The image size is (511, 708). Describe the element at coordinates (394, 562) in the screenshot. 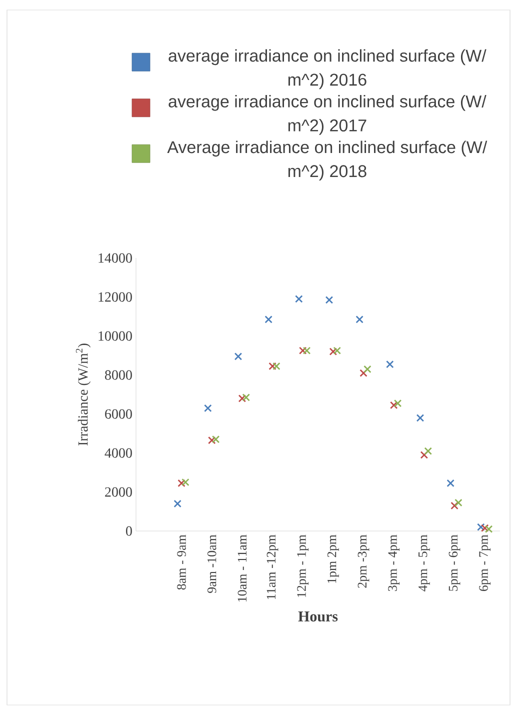

I see `x-tick-label: 3pm - 4pm` at that location.